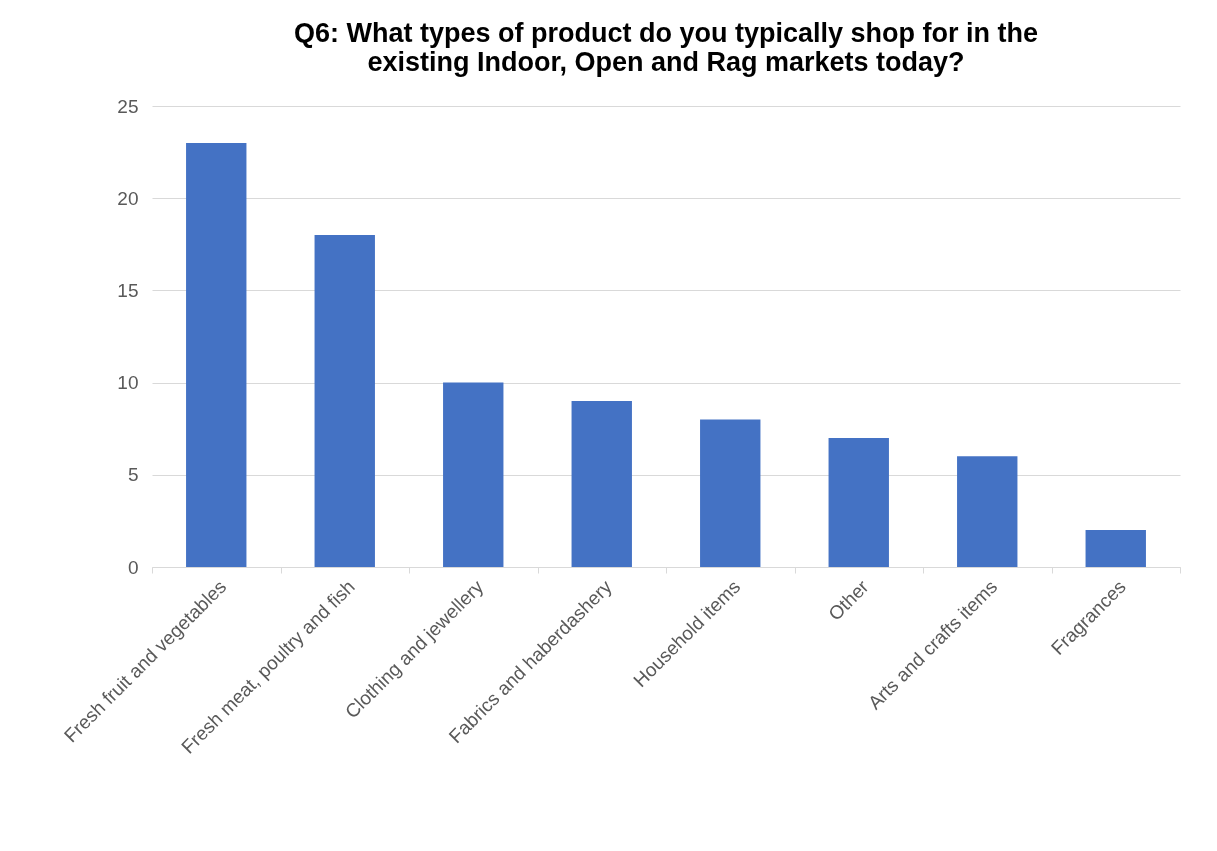  What do you see at coordinates (128, 106) in the screenshot?
I see `y-tick-label: 25` at bounding box center [128, 106].